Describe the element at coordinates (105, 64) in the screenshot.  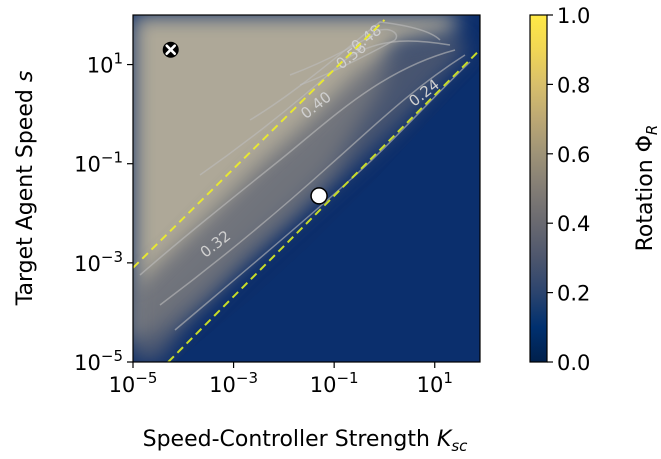
I see `y-tick-label: 10¹` at that location.